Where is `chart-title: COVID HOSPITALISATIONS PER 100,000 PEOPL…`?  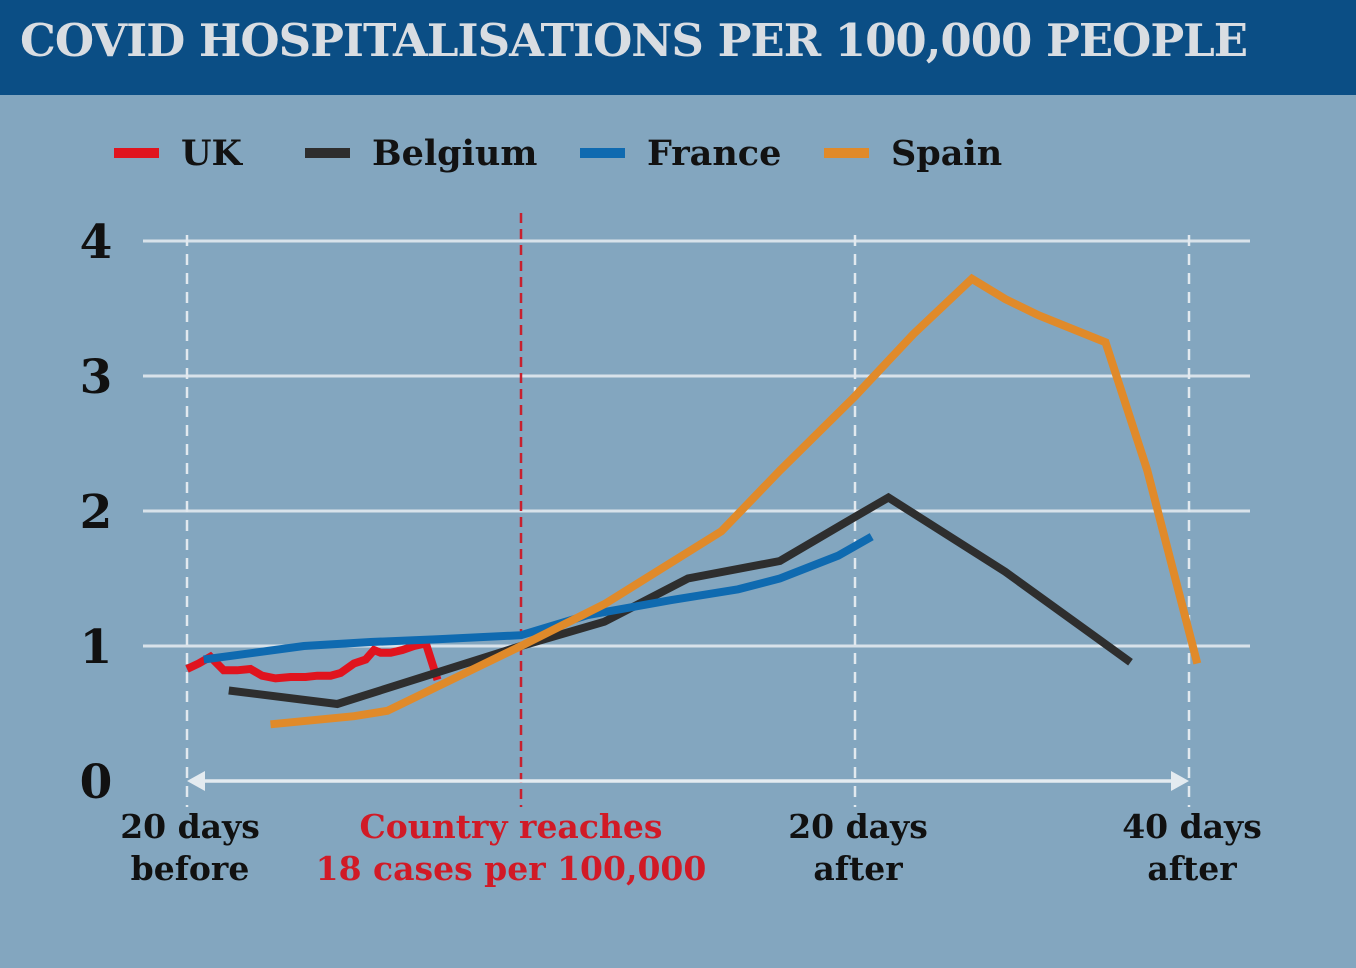 chart-title: COVID HOSPITALISATIONS PER 100,000 PEOPL… is located at coordinates (634, 40).